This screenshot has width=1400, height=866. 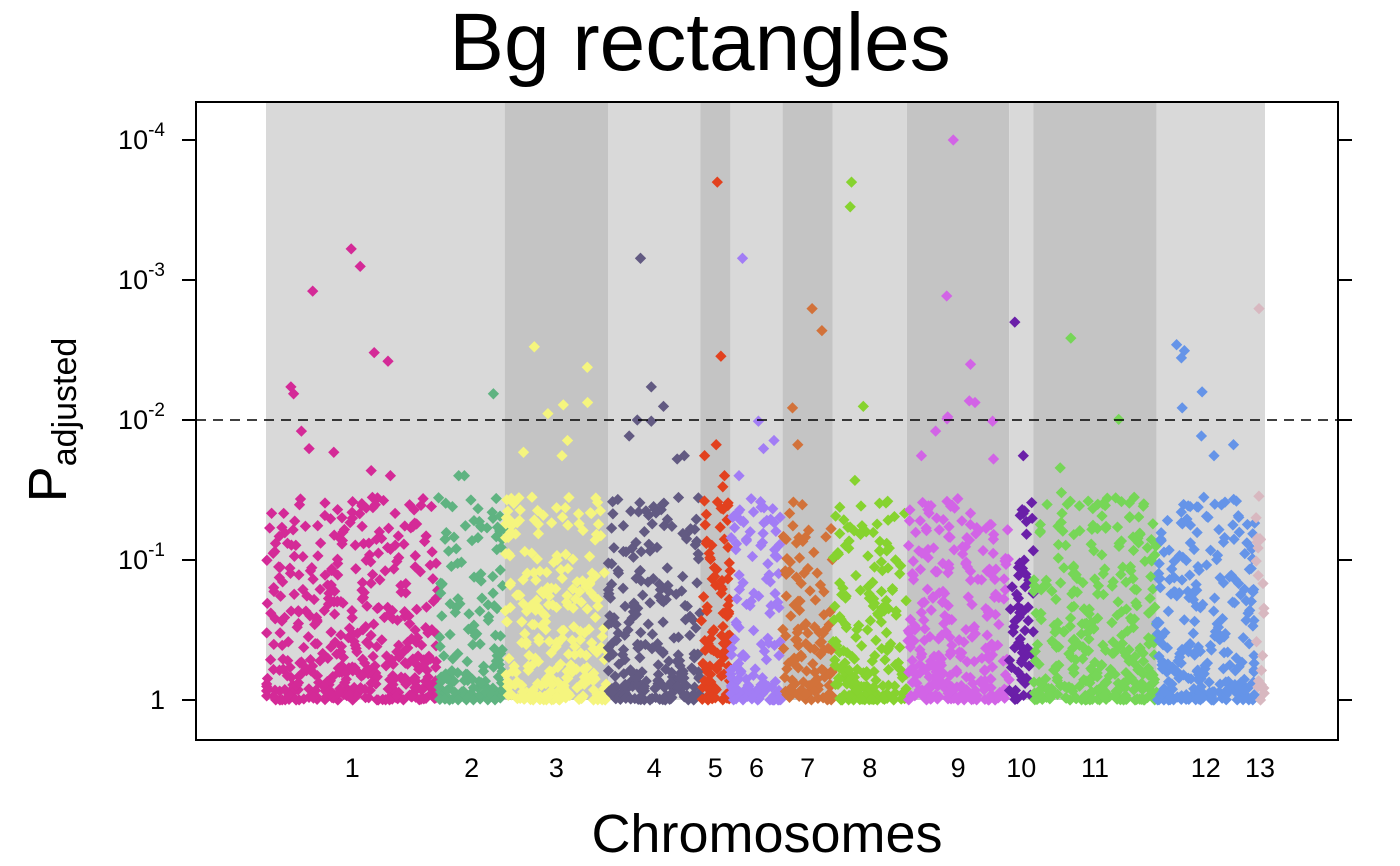 What do you see at coordinates (1061, 492) in the screenshot?
I see `point-chr-11-top` at bounding box center [1061, 492].